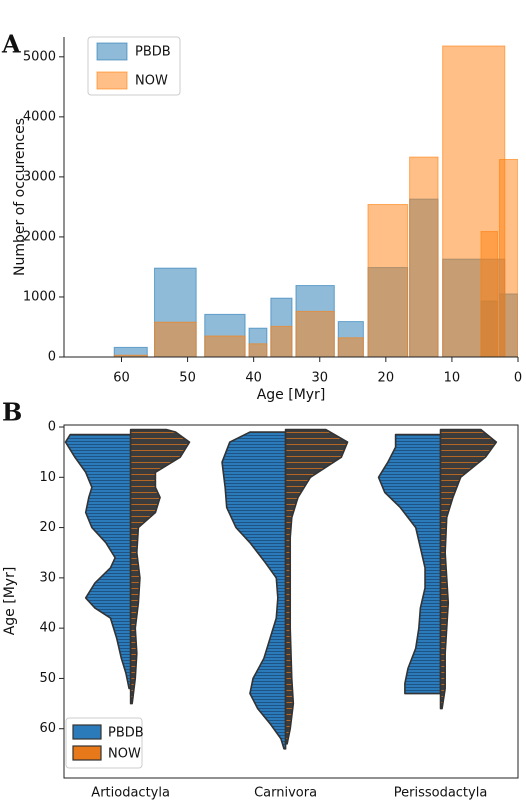 Image resolution: width=526 pixels, height=807 pixels. Describe the element at coordinates (285, 793) in the screenshot. I see `x-tick-label: Carnivora` at that location.